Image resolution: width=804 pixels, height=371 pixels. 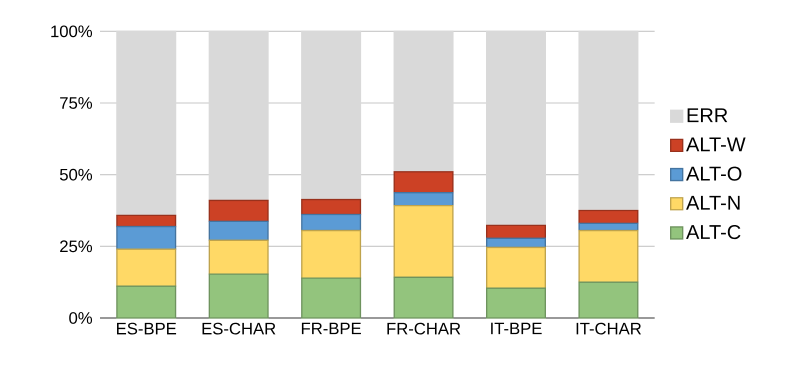 What do you see at coordinates (609, 328) in the screenshot?
I see `x-tick-label: IT-CHAR` at bounding box center [609, 328].